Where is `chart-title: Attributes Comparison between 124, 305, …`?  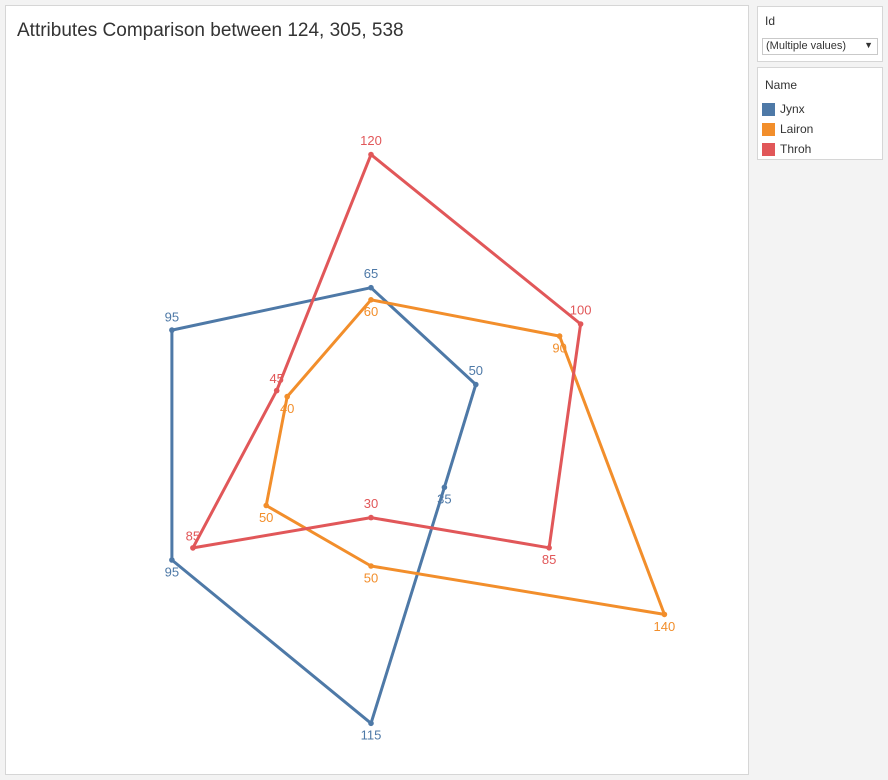
chart-title: Attributes Comparison between 124, 305, … is located at coordinates (210, 30).